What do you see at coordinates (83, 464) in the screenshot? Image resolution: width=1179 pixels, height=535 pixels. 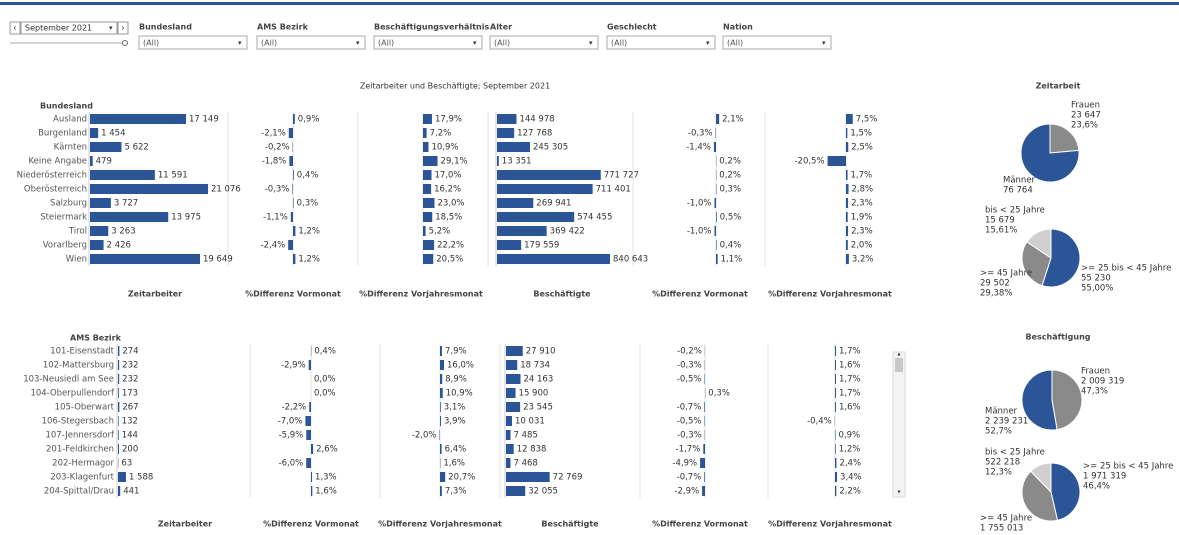 I see `row-label: 202-Hermagor` at bounding box center [83, 464].